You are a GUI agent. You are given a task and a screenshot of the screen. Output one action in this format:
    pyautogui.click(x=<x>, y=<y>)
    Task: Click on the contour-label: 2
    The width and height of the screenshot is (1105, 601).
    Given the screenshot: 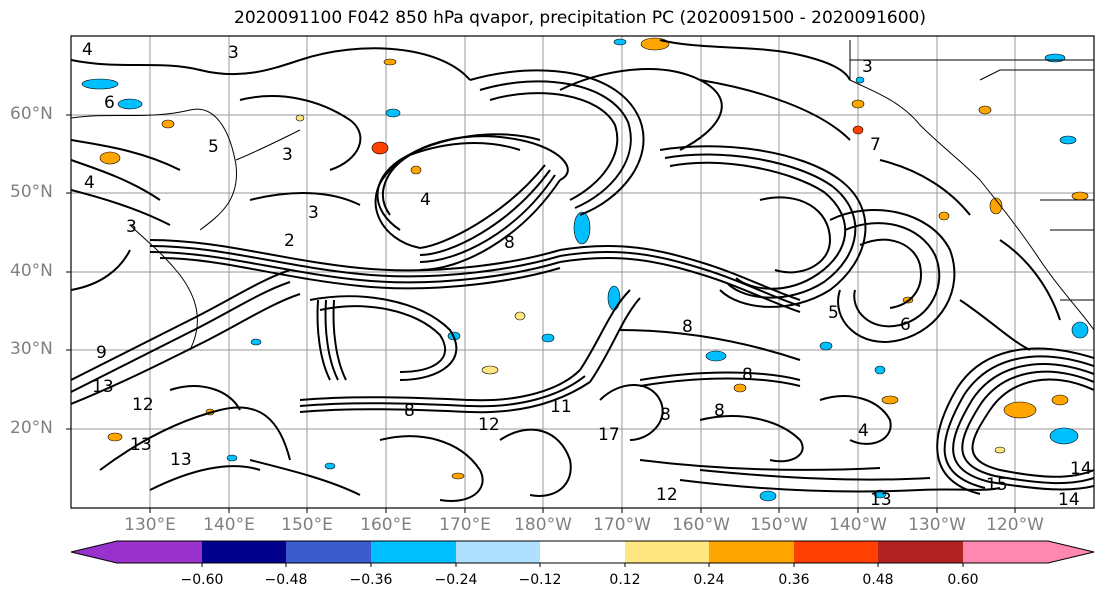 What is the action you would take?
    pyautogui.click(x=289, y=241)
    